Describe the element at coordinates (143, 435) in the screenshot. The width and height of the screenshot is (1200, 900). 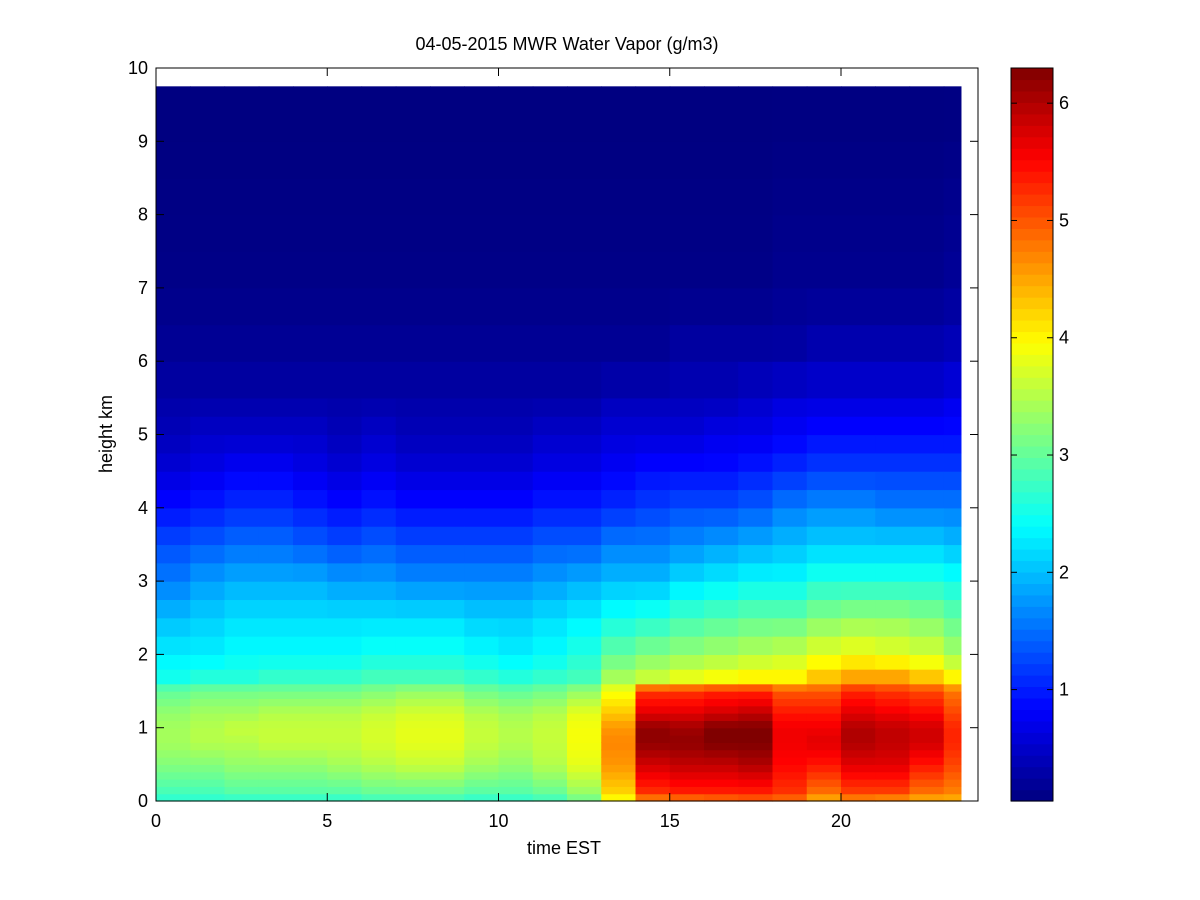
I see `y-tick-label: 5` at that location.